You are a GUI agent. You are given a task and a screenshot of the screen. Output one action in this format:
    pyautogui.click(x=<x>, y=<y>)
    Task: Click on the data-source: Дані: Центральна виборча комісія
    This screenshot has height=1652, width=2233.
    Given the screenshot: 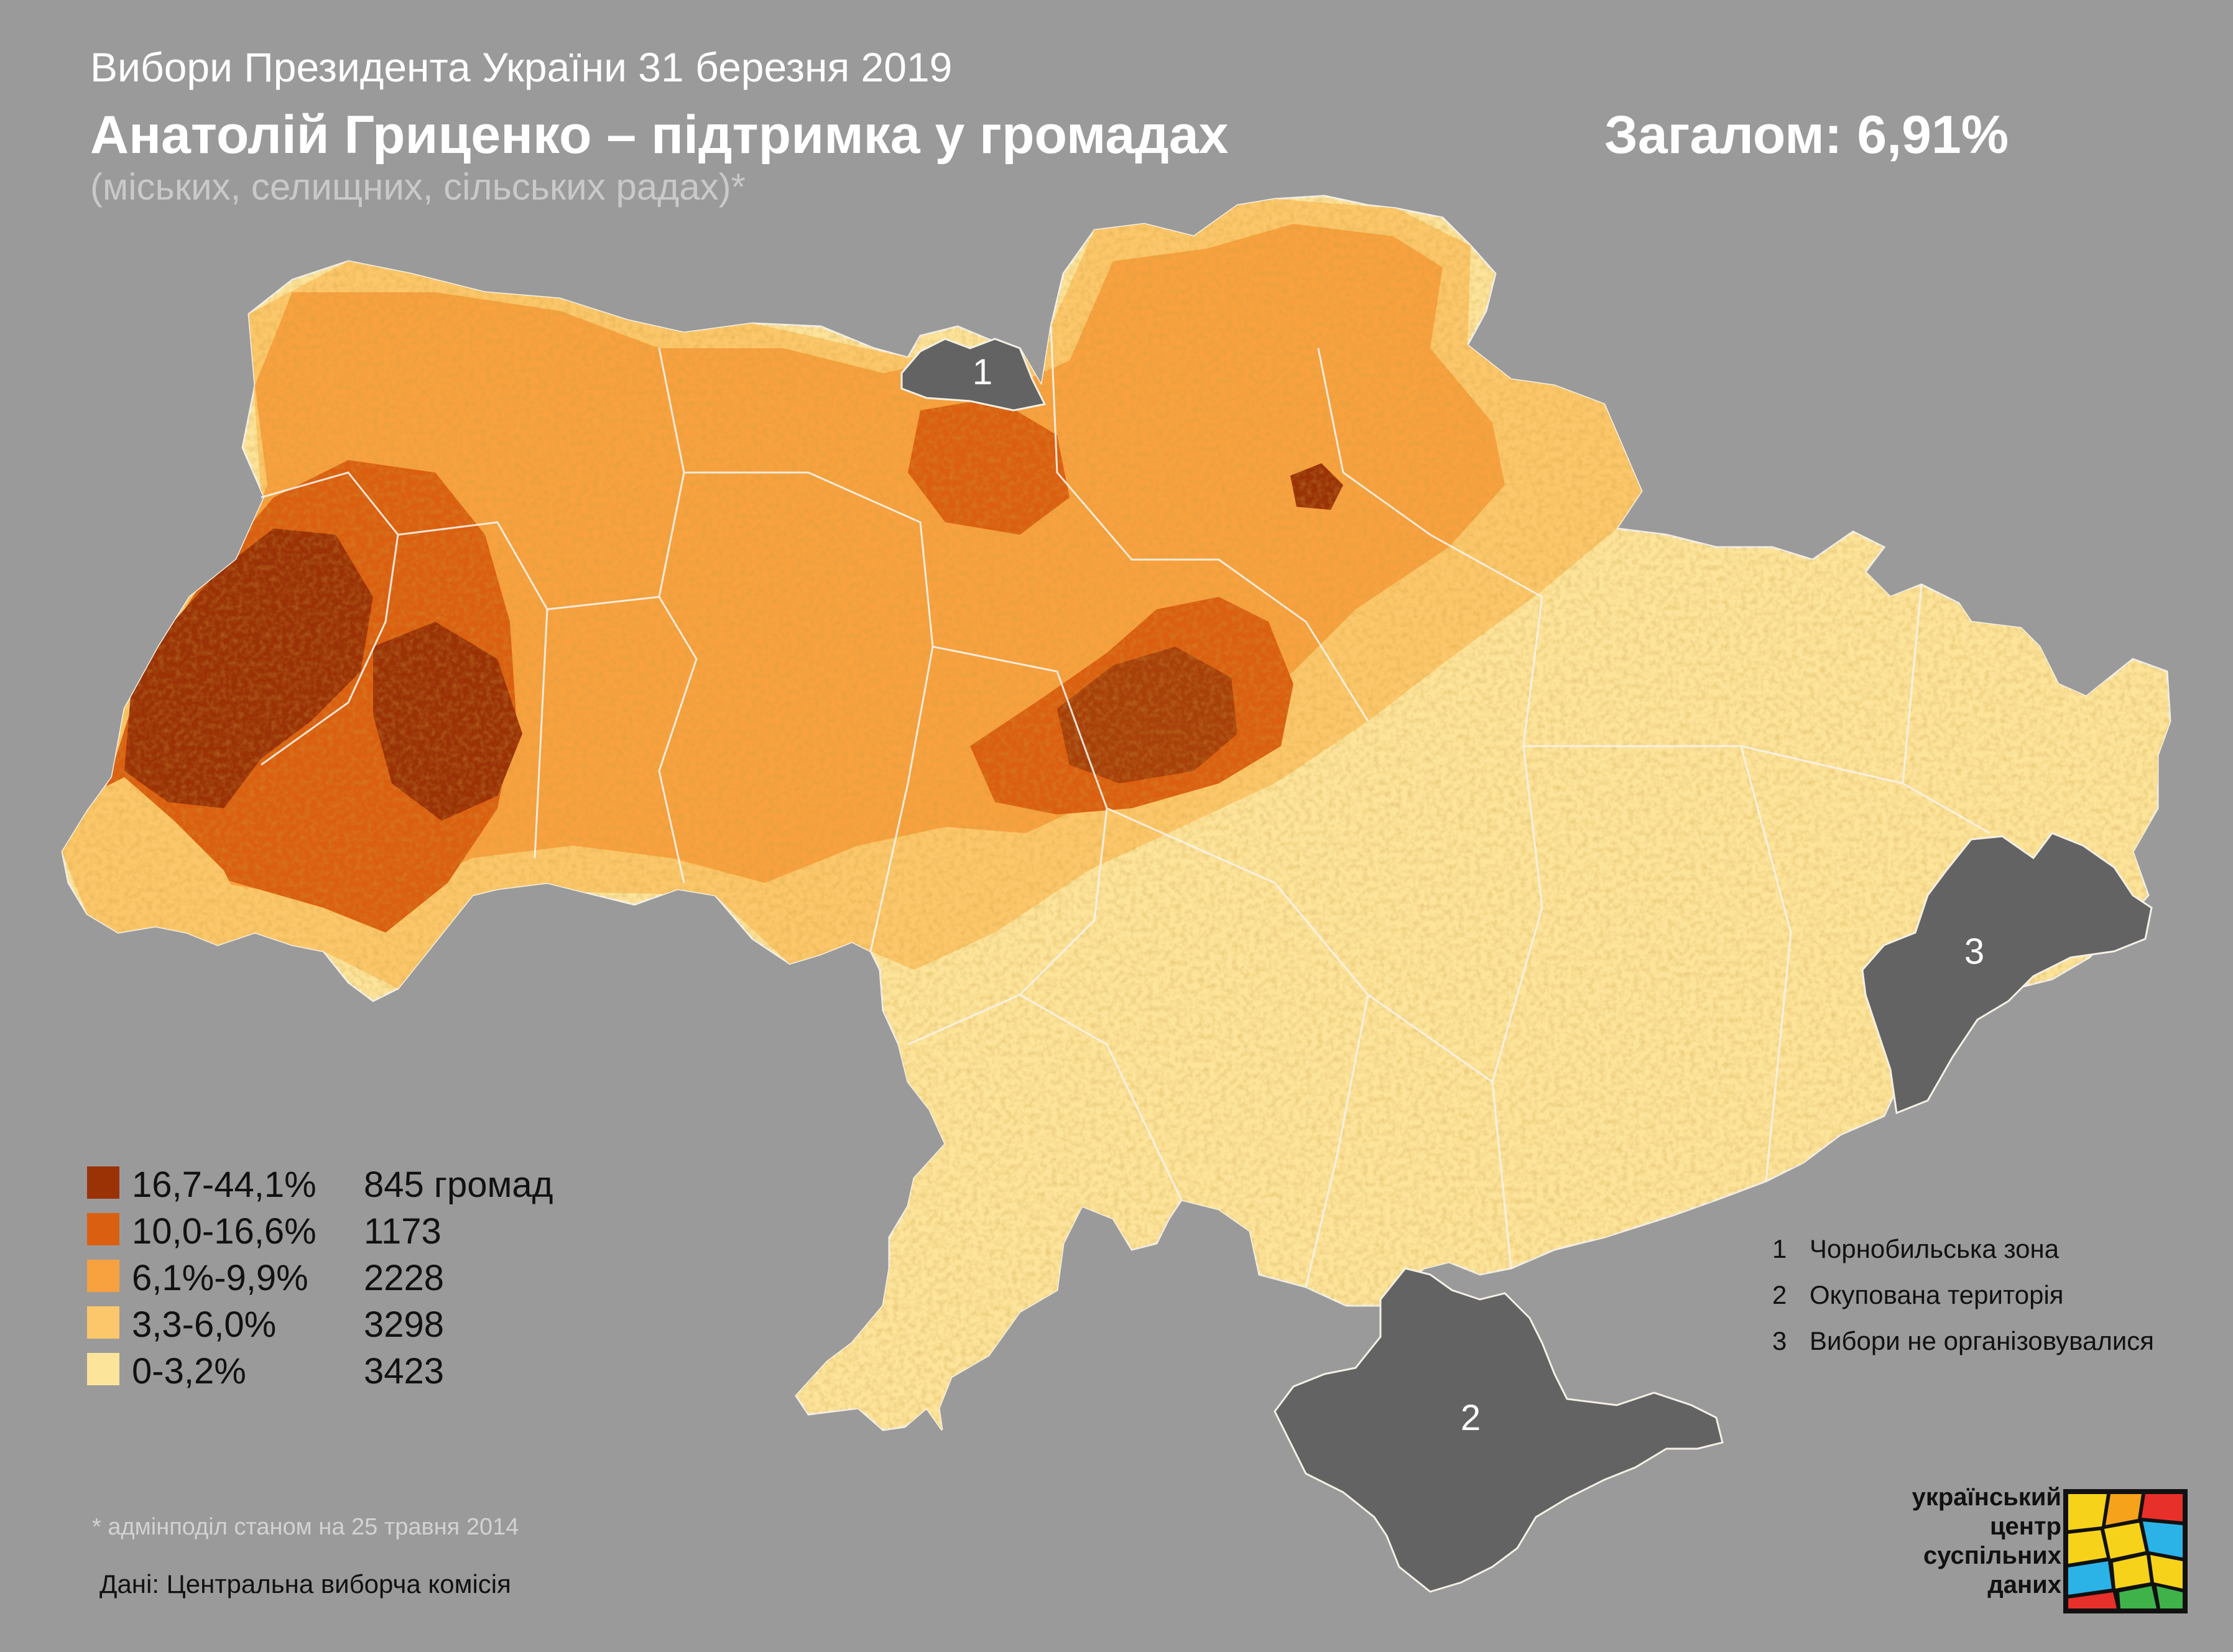 What is the action you would take?
    pyautogui.click(x=305, y=1584)
    